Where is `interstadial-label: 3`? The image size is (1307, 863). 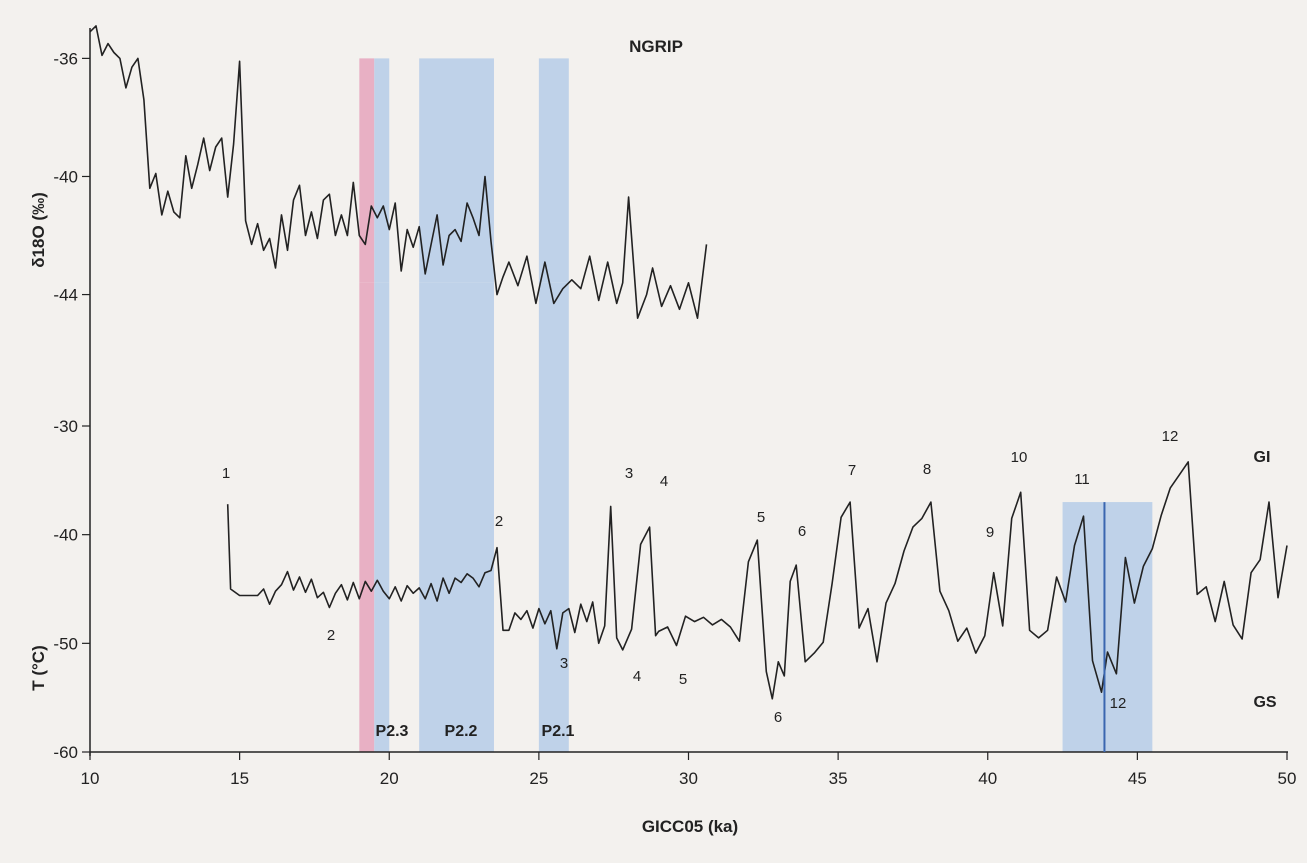
interstadial-label: 3 is located at coordinates (629, 473).